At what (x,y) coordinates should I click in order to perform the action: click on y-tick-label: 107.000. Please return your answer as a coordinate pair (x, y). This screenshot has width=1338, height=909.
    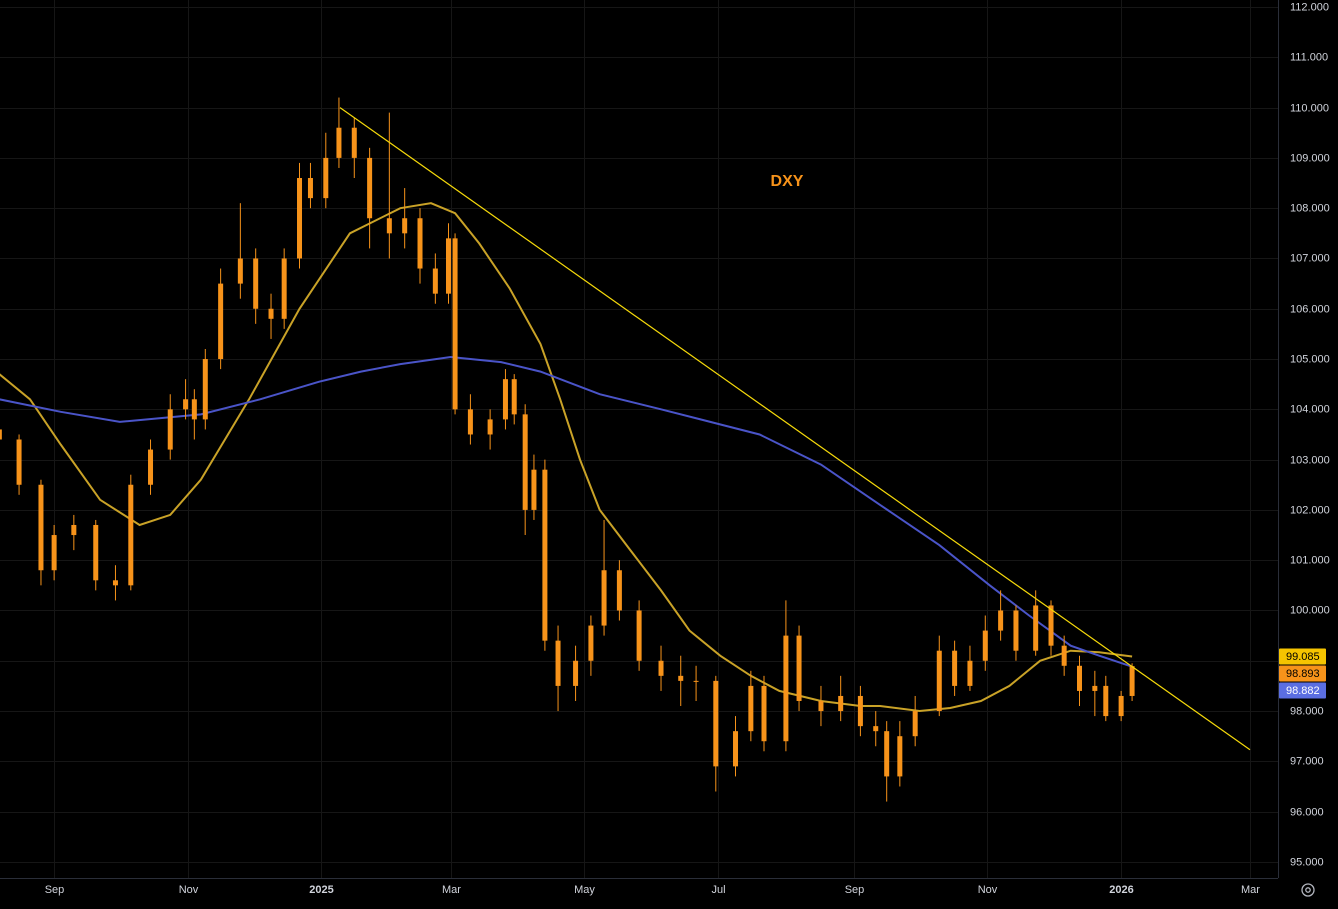
    Looking at the image, I should click on (1310, 258).